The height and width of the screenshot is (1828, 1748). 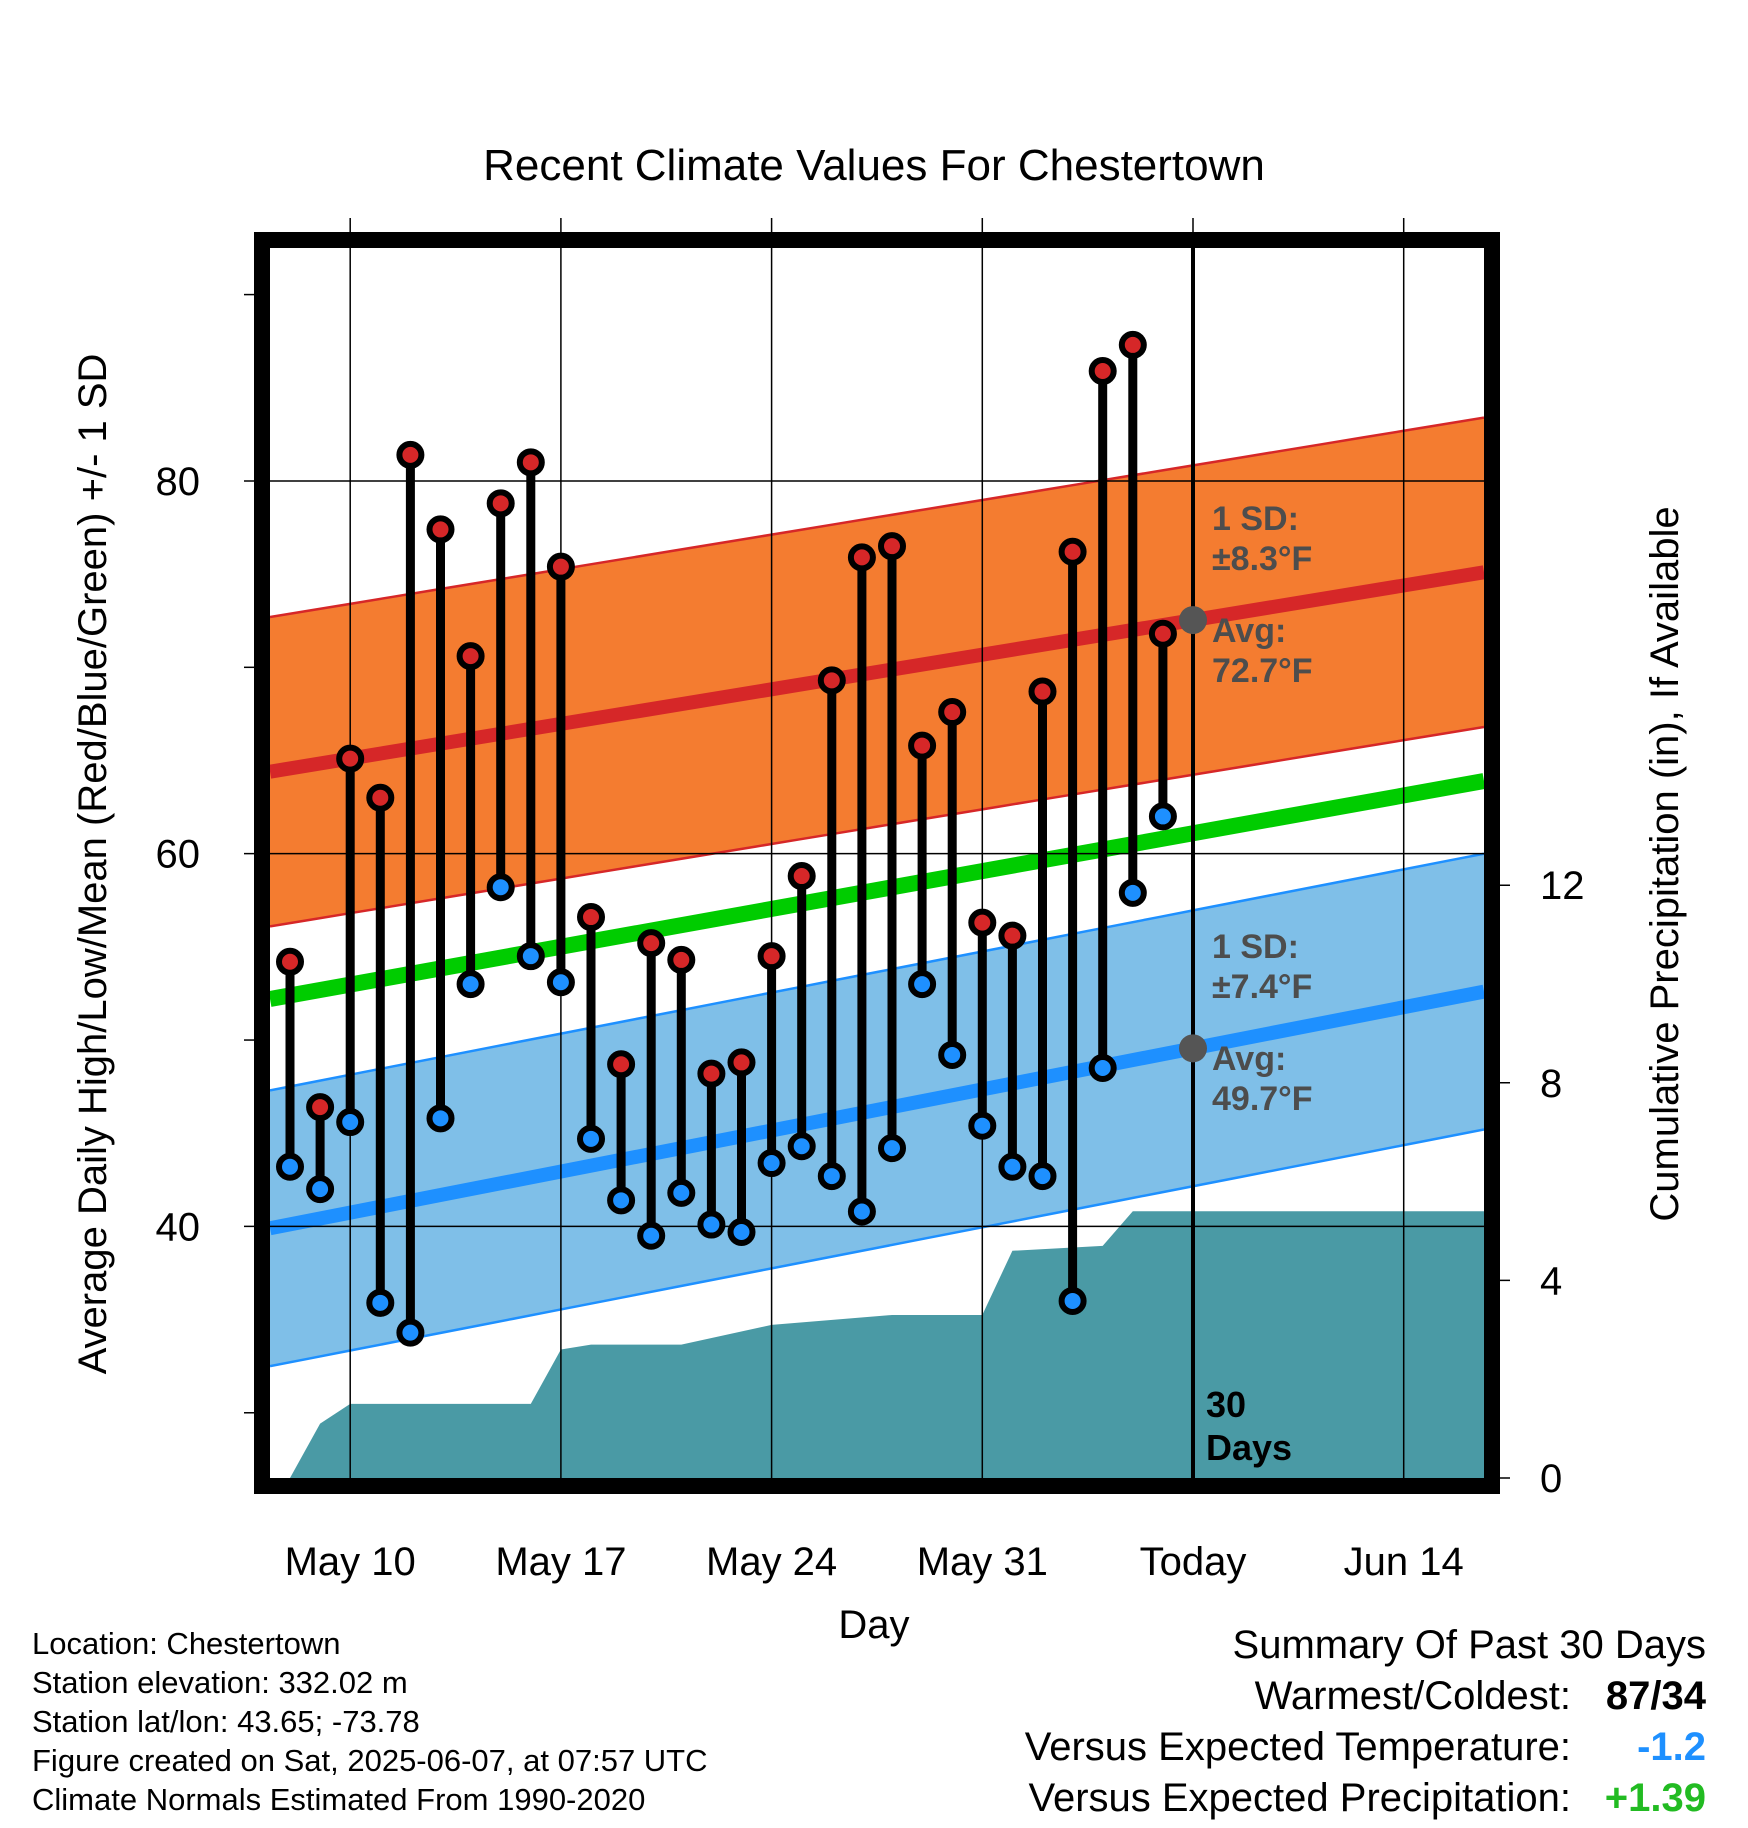 What do you see at coordinates (877, 1110) in the screenshot?
I see `normal-low-line` at bounding box center [877, 1110].